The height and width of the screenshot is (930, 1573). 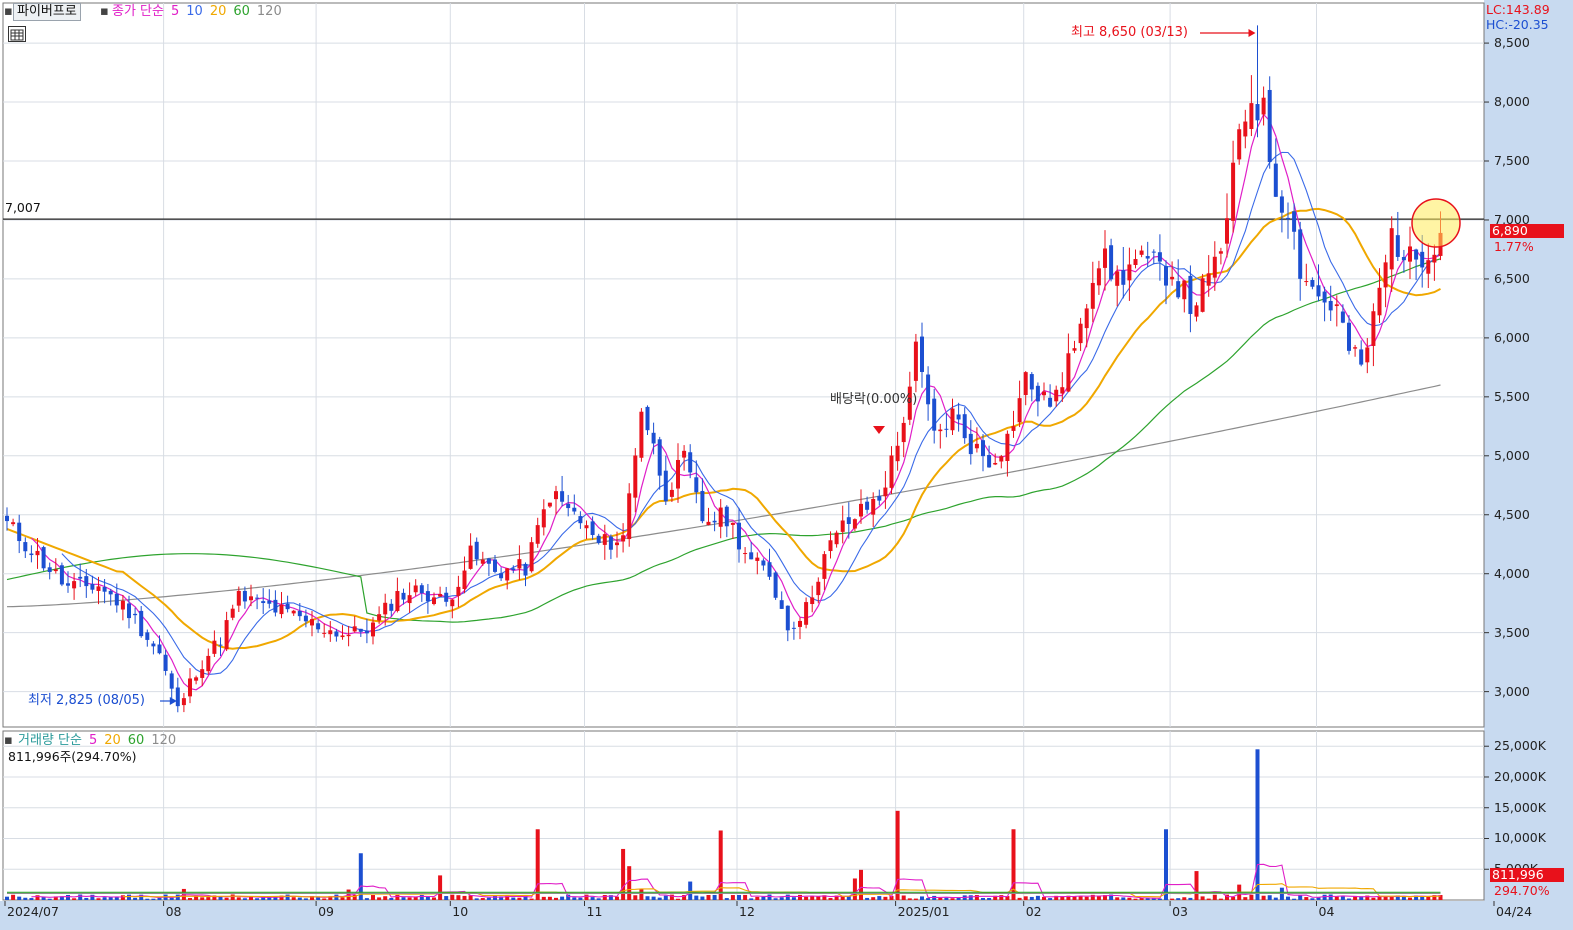 What do you see at coordinates (136, 740) in the screenshot?
I see `vol-legend-ma60: 60` at bounding box center [136, 740].